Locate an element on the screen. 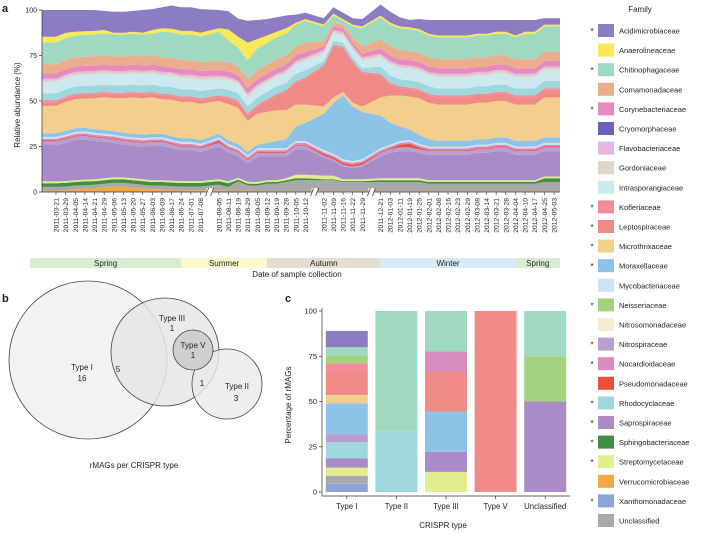 The height and width of the screenshot is (534, 704). area-nocardioidaceae is located at coordinates (301, 149).